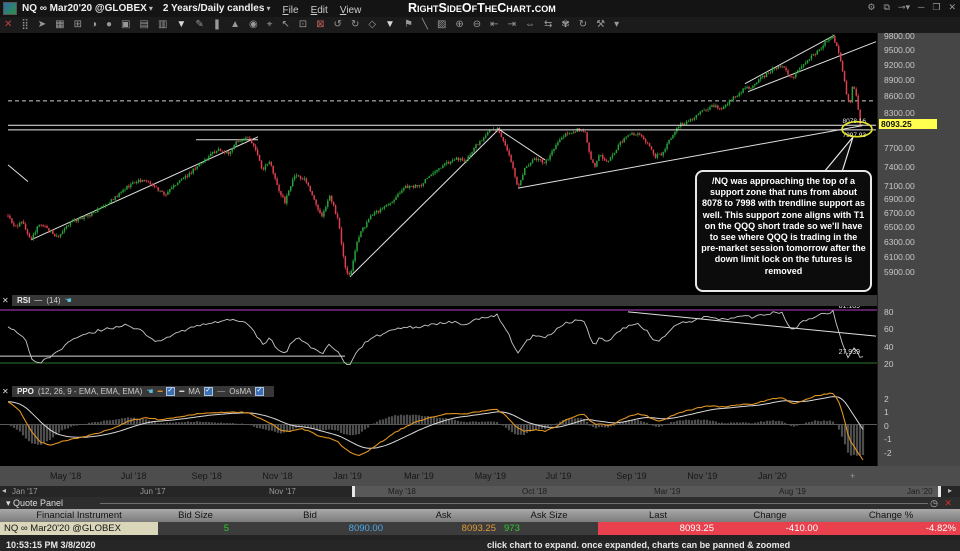 The width and height of the screenshot is (960, 551). Describe the element at coordinates (51, 545) in the screenshot. I see `status-timestamp: 10:53:15 PM 3/8/2020` at that location.